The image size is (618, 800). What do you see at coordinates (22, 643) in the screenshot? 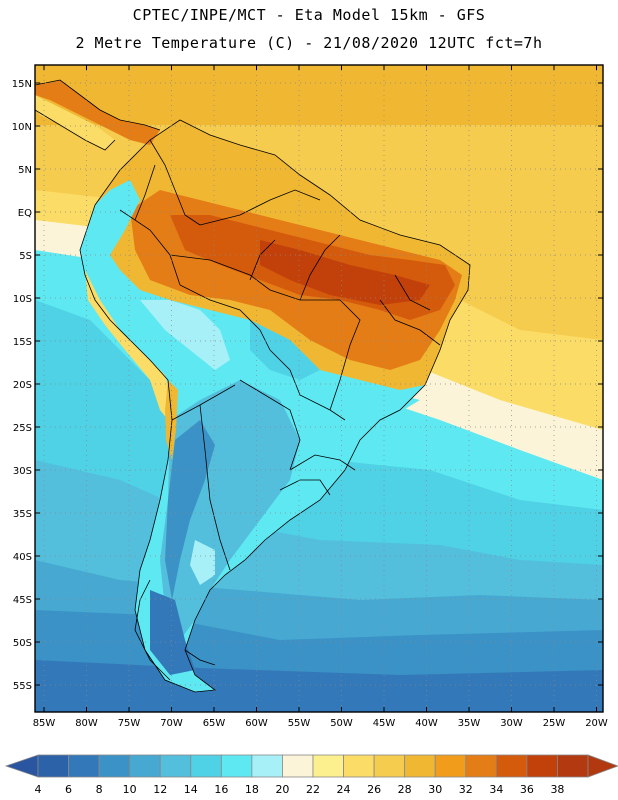
I see `lat-label: 50S` at bounding box center [22, 643].